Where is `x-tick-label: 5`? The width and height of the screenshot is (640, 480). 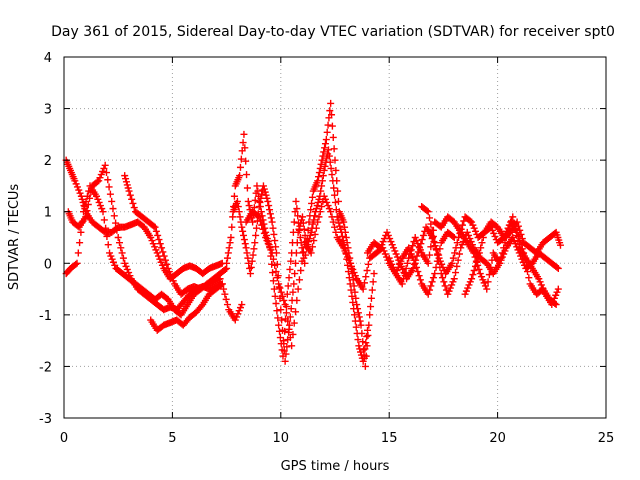 x-tick-label: 5 is located at coordinates (172, 438).